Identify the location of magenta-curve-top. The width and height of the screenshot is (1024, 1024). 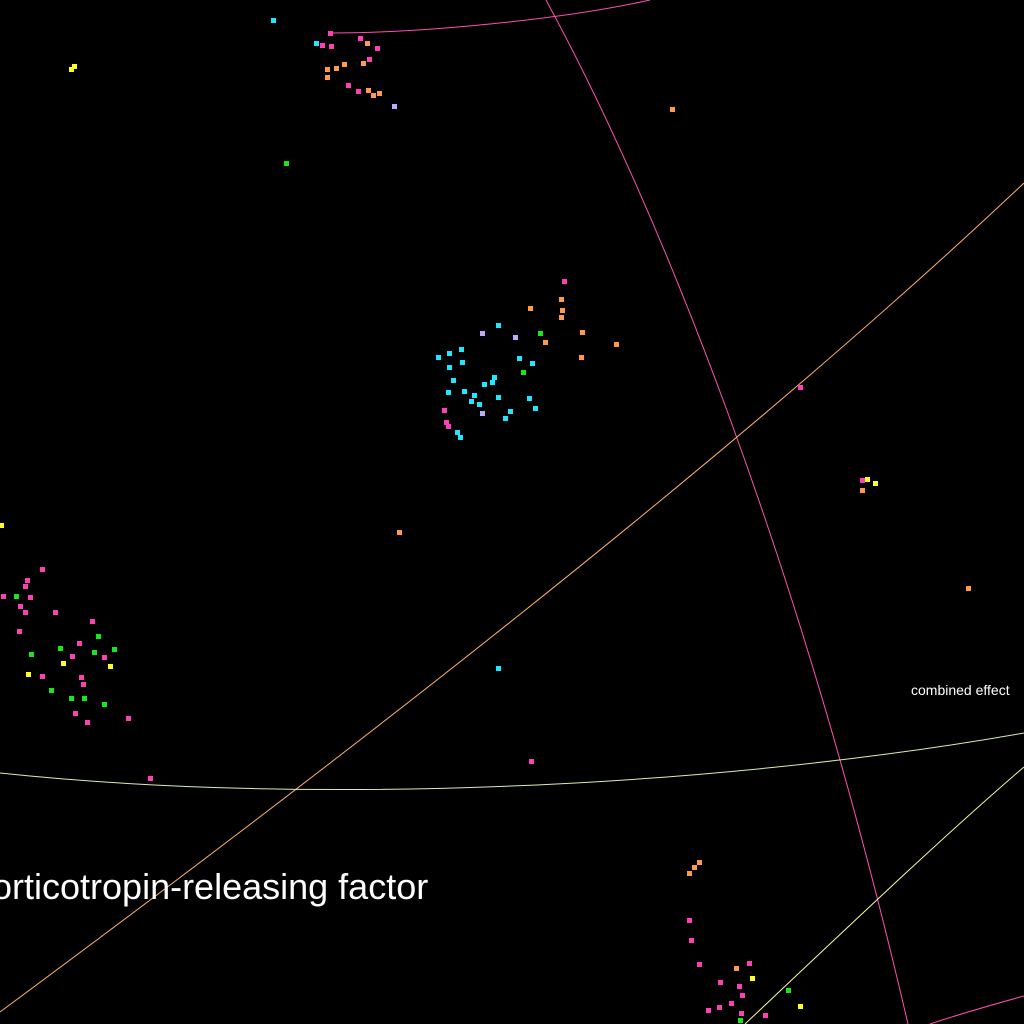
(490, 17).